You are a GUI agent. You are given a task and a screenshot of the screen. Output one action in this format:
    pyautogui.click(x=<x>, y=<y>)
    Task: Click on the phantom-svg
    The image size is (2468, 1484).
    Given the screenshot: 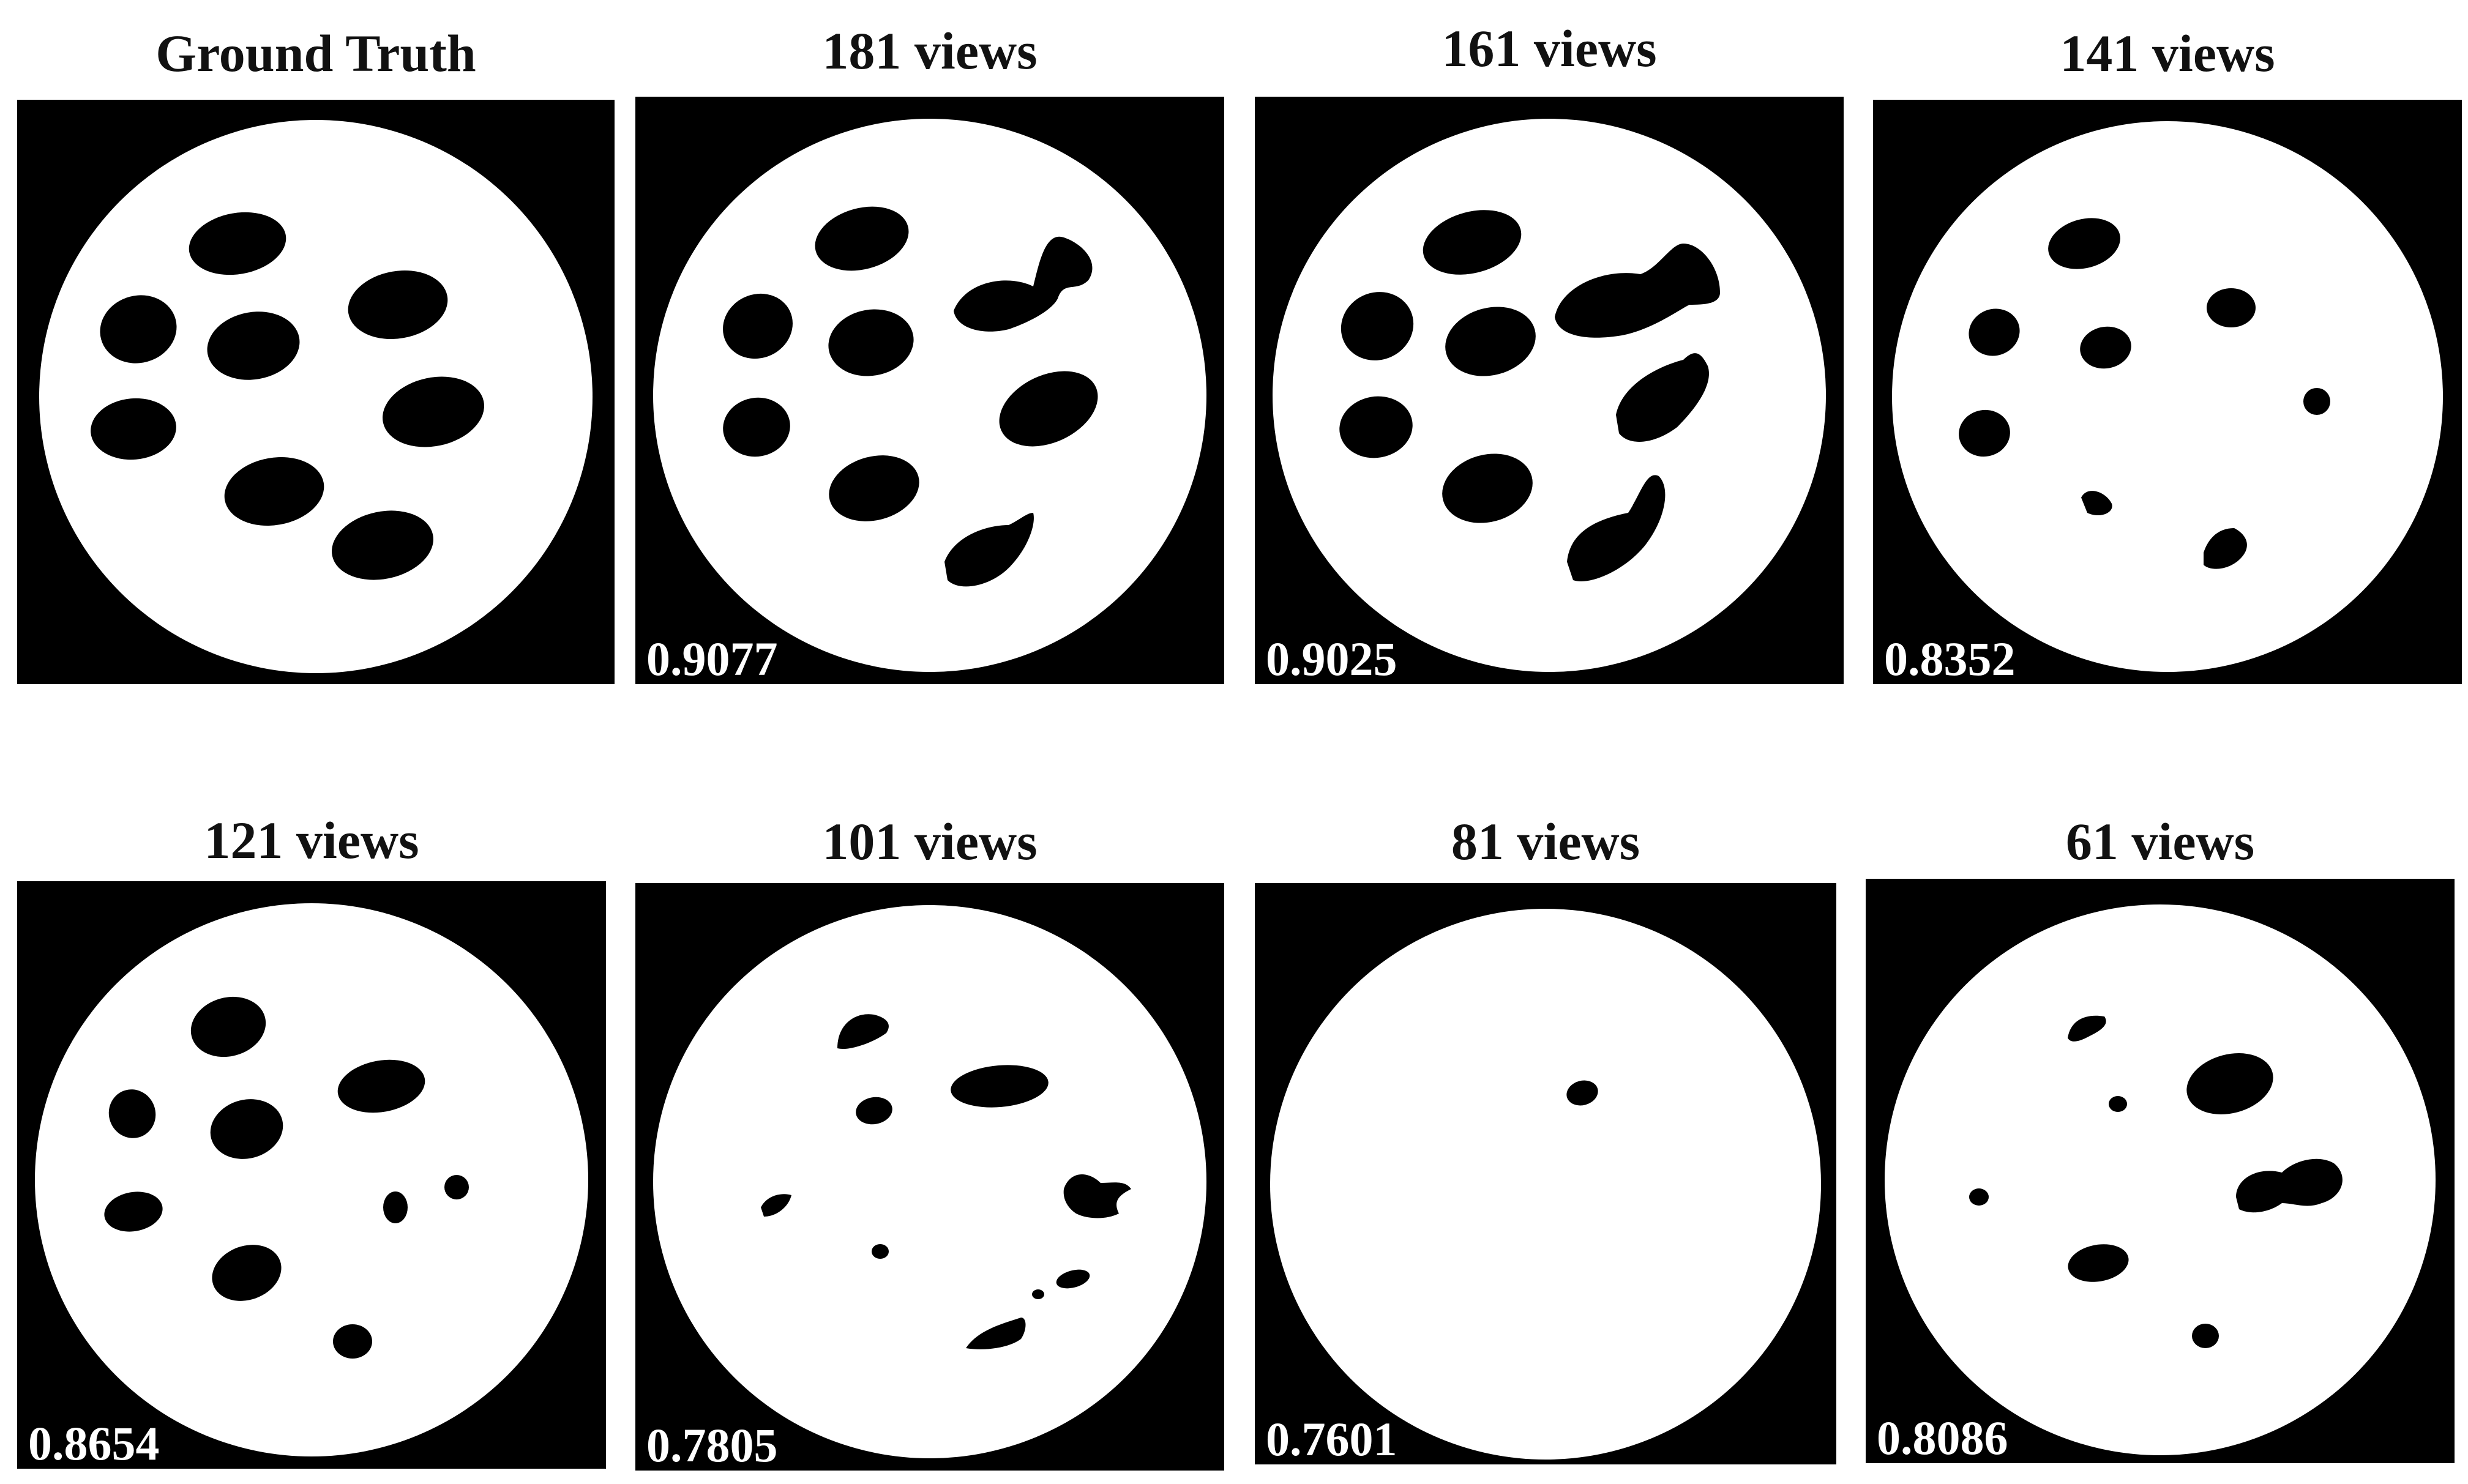 What is the action you would take?
    pyautogui.click(x=316, y=396)
    